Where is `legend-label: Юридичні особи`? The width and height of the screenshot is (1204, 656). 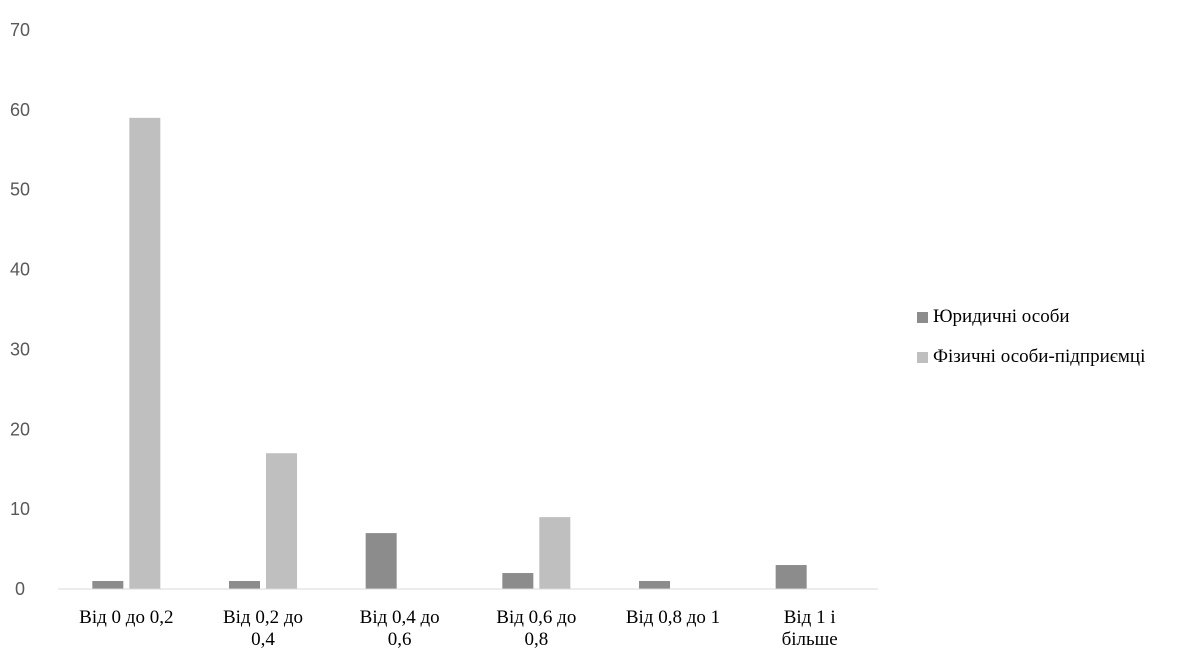 legend-label: Юридичні особи is located at coordinates (1001, 316).